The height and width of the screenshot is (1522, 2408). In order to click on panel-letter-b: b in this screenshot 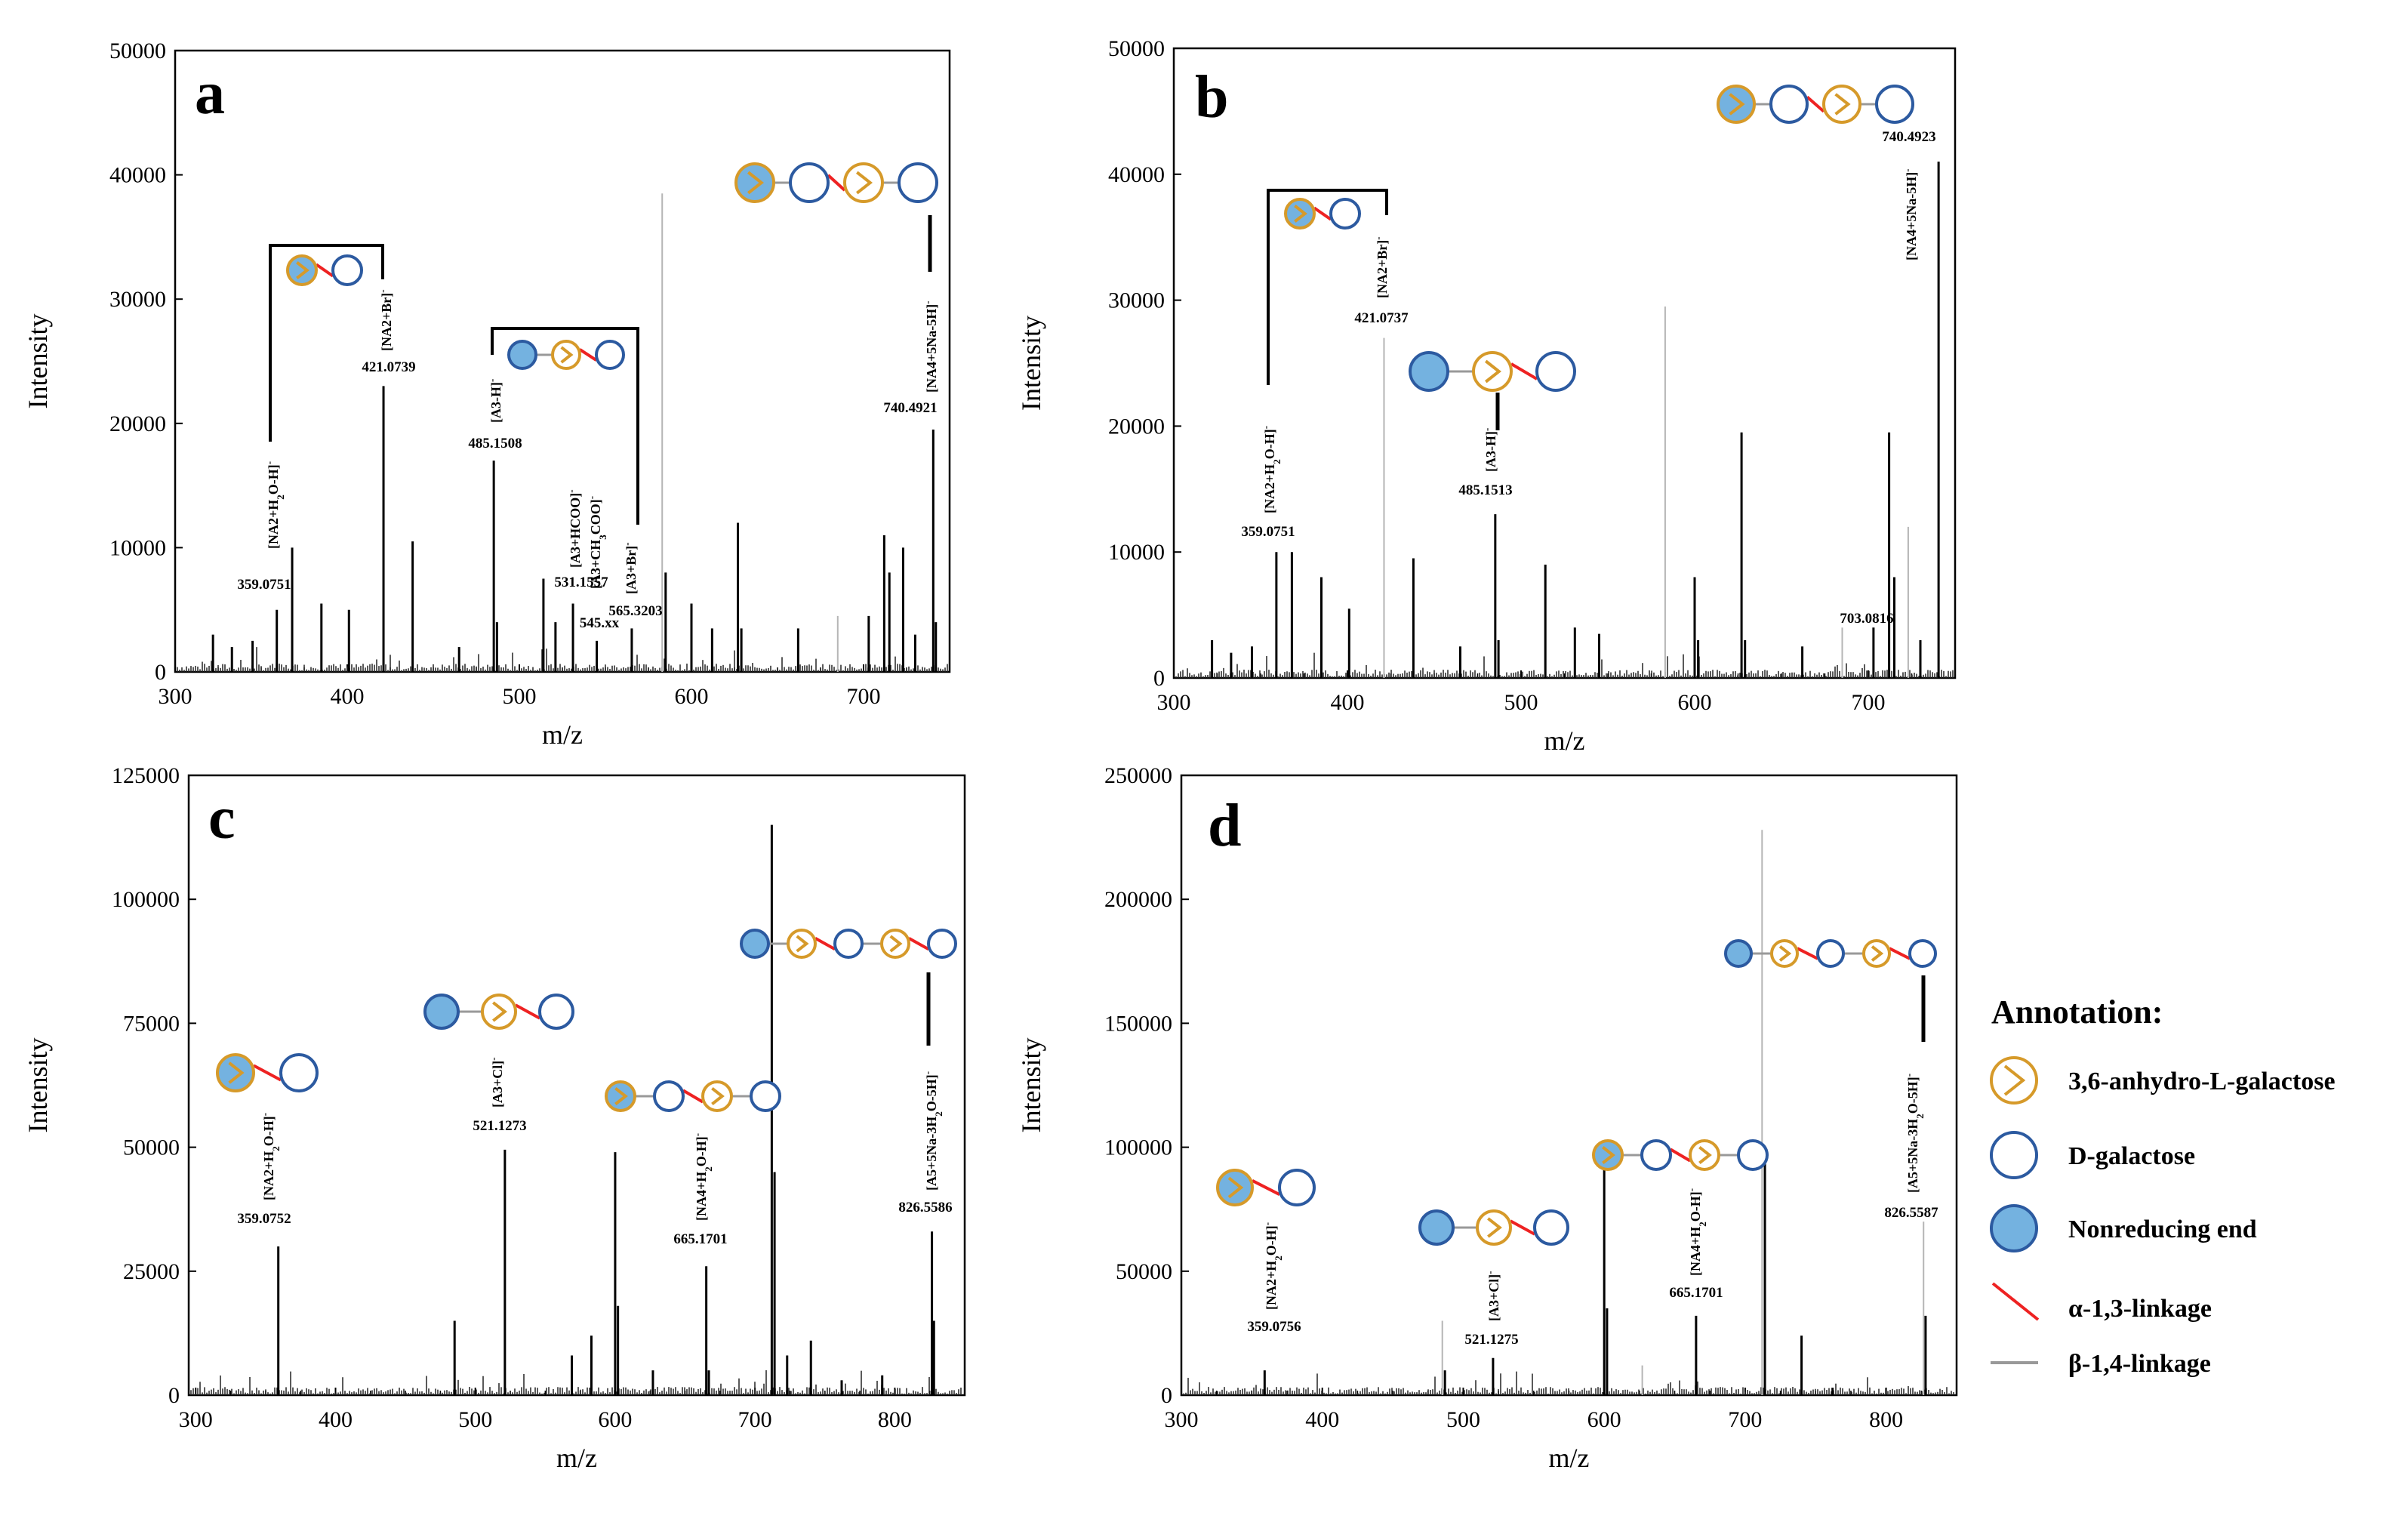, I will do `click(1212, 98)`.